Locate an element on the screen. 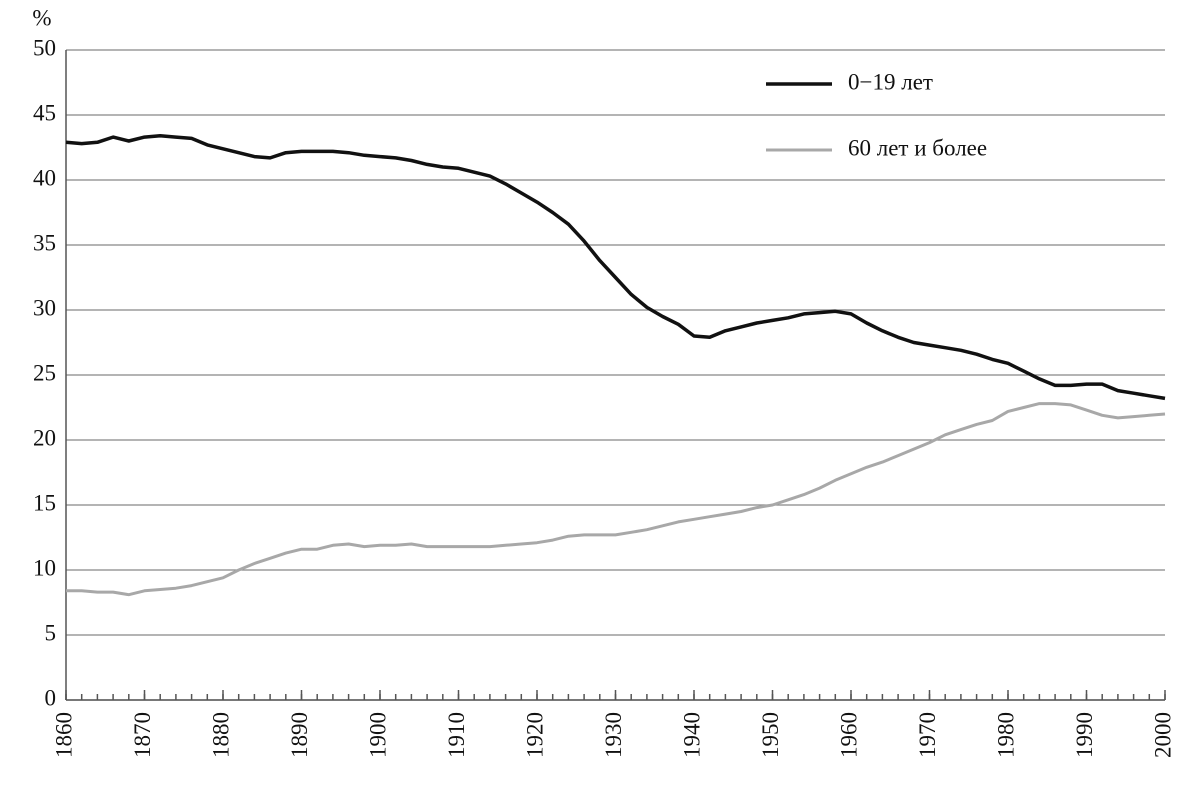  y-tick-label: 30 is located at coordinates (44, 307).